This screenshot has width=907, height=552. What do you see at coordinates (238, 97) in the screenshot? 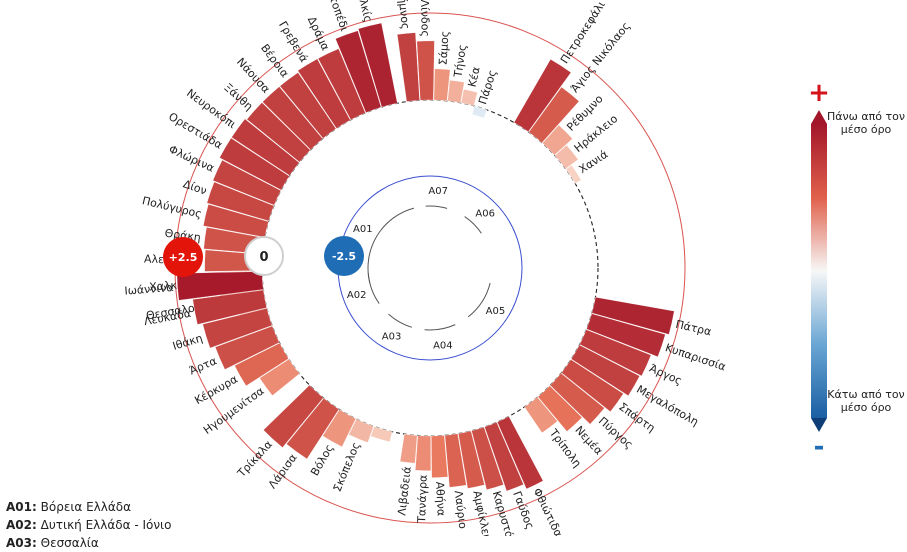
I see `bar-label: Ξάνθη` at bounding box center [238, 97].